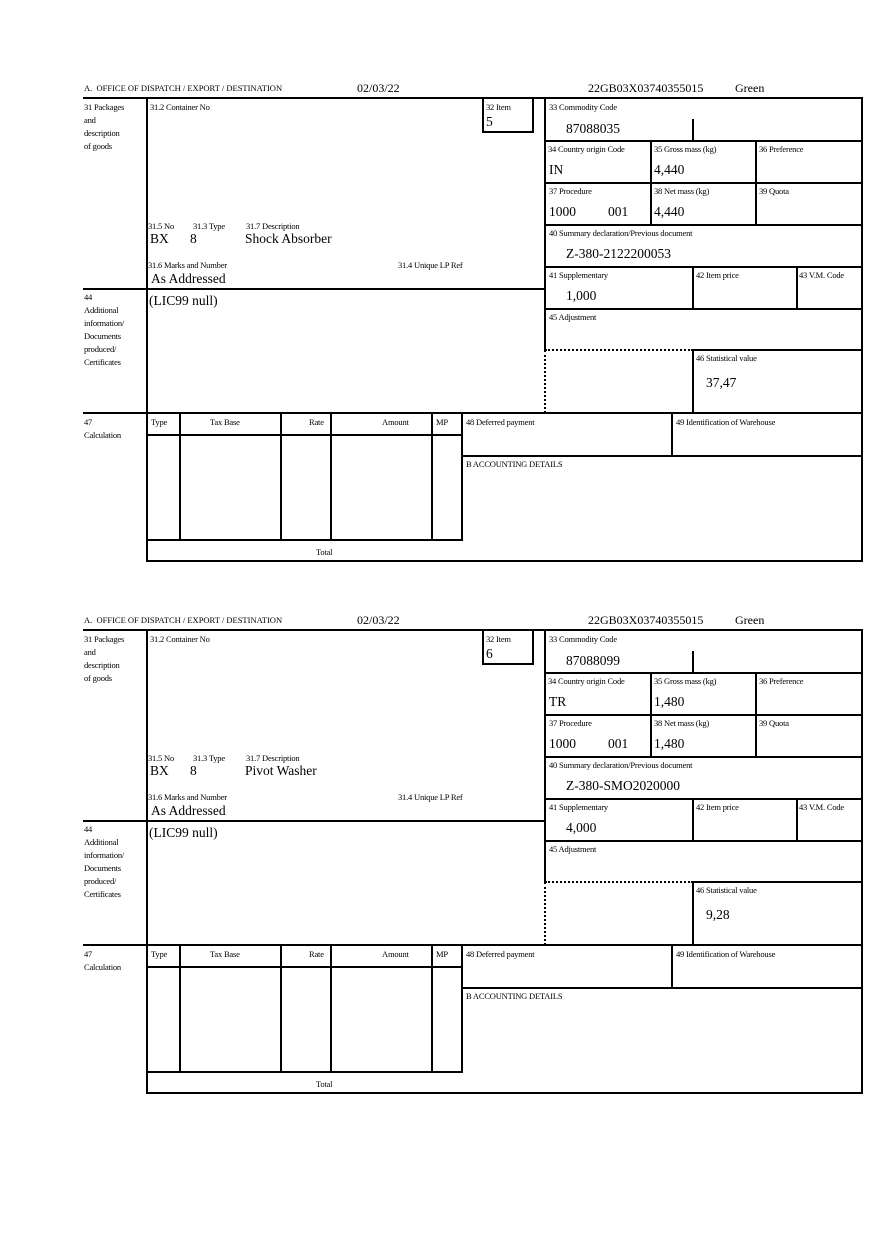 This screenshot has height=1250, width=882. I want to click on unique-ref-label: 31.4 Unique LP Ref, so click(430, 797).